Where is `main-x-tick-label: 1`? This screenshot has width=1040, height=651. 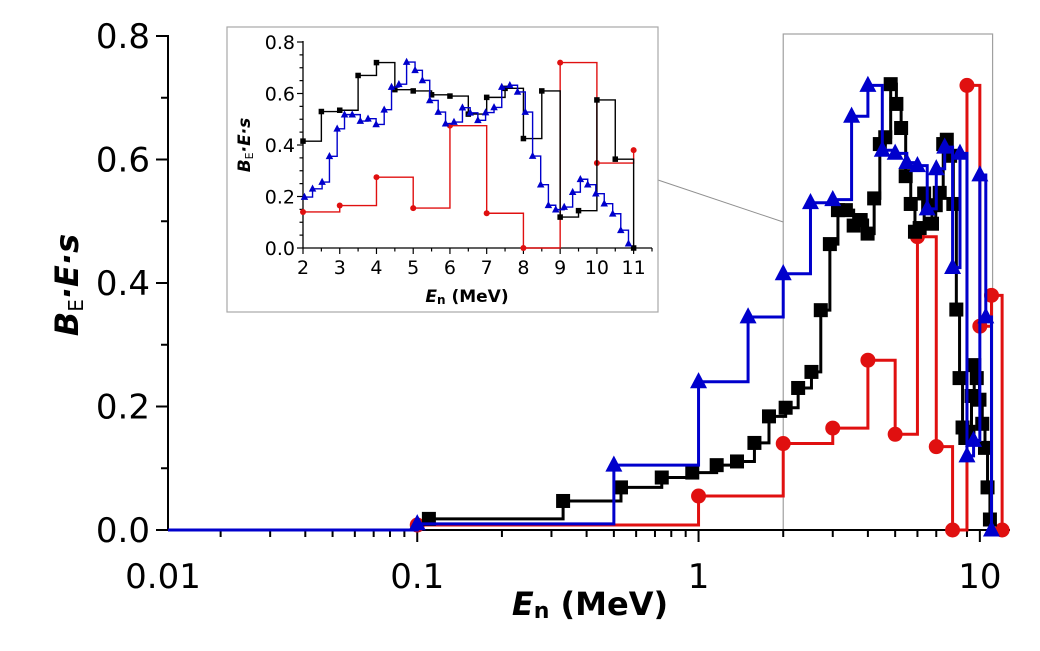 main-x-tick-label: 1 is located at coordinates (699, 577).